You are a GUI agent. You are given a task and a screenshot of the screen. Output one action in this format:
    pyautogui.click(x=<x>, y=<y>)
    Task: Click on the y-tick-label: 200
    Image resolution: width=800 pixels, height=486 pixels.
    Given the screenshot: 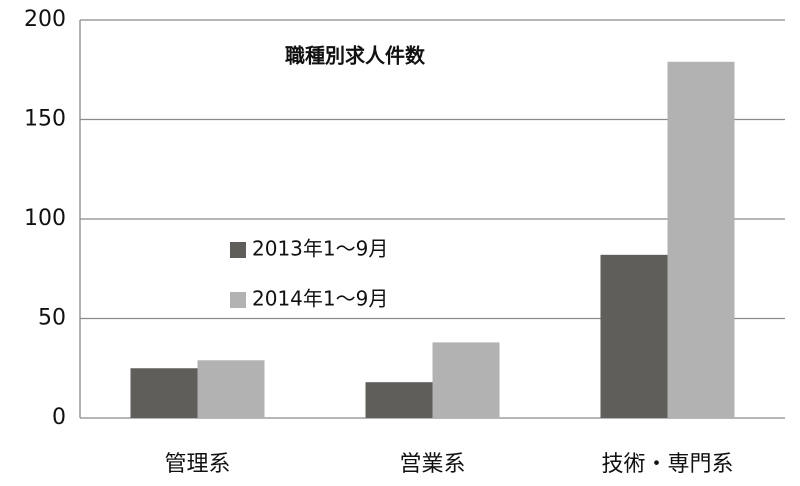 What is the action you would take?
    pyautogui.click(x=45, y=19)
    